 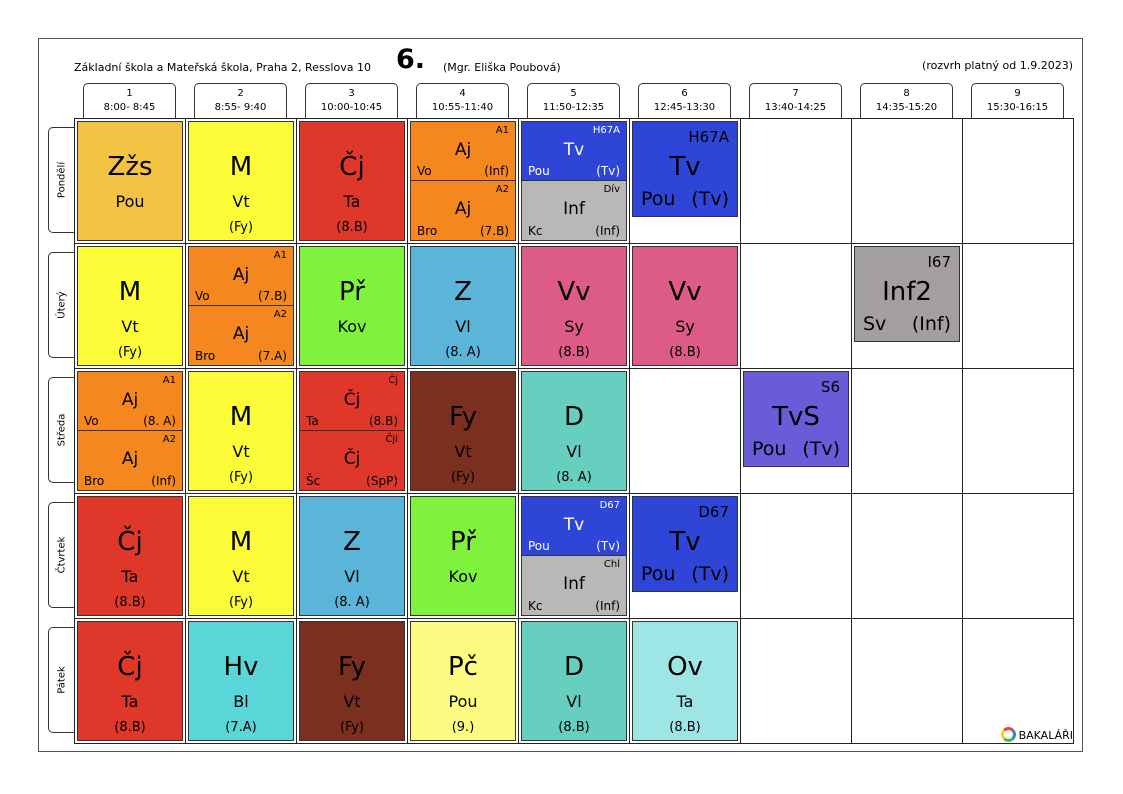 What do you see at coordinates (129, 93) in the screenshot?
I see `period-number: 1` at bounding box center [129, 93].